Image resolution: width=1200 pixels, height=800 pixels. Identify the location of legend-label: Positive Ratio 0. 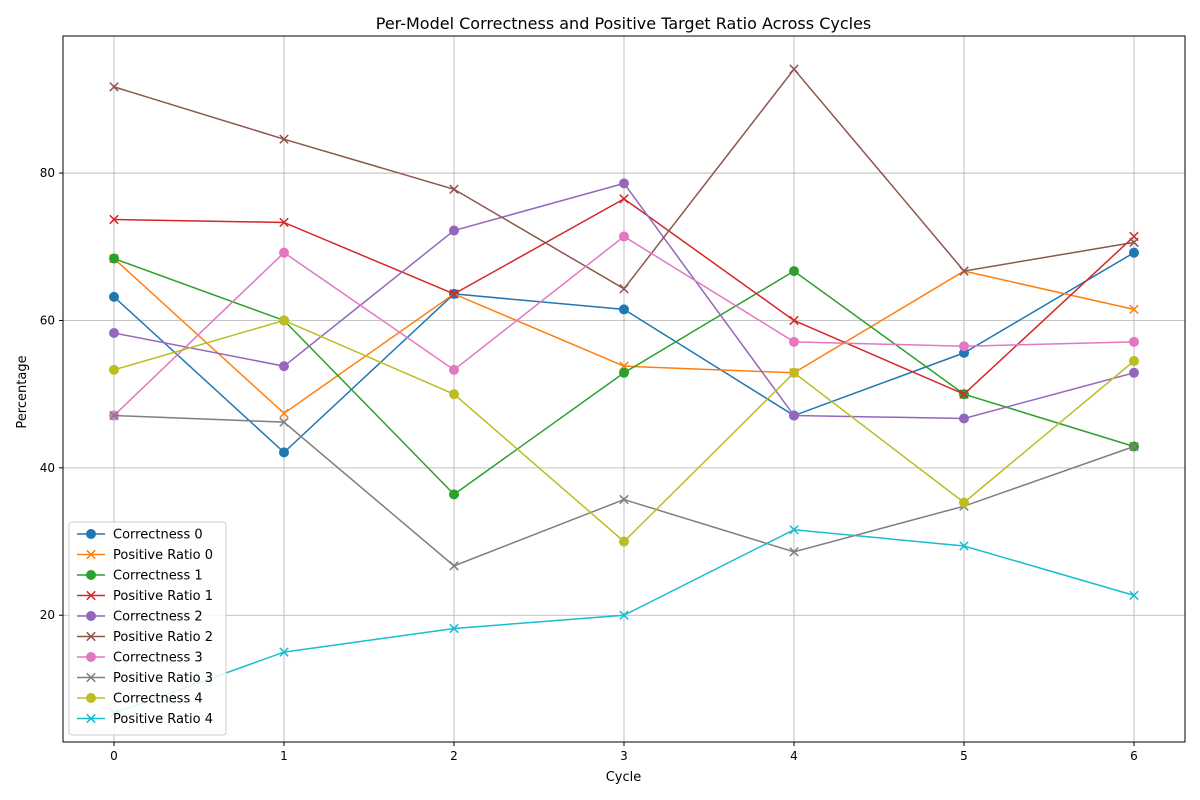
(163, 555).